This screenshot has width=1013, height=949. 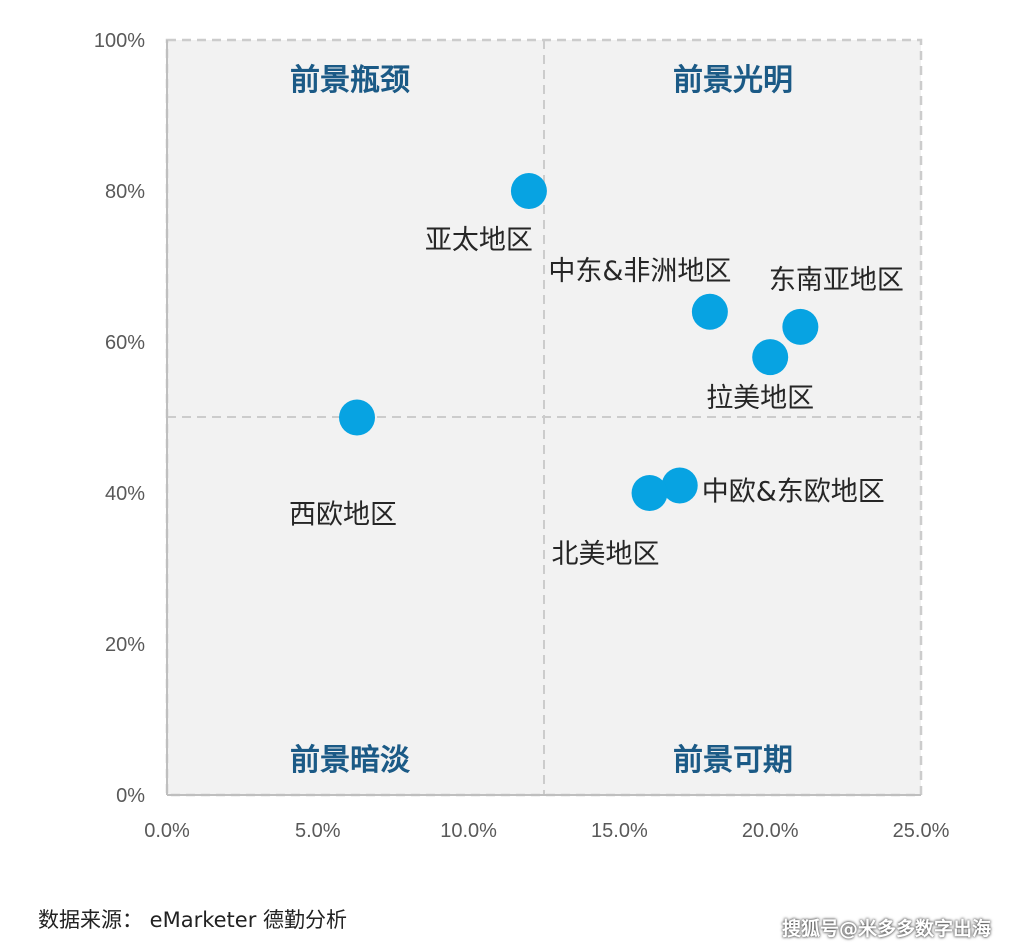 I want to click on x-tick-label: 20.0%, so click(x=770, y=831).